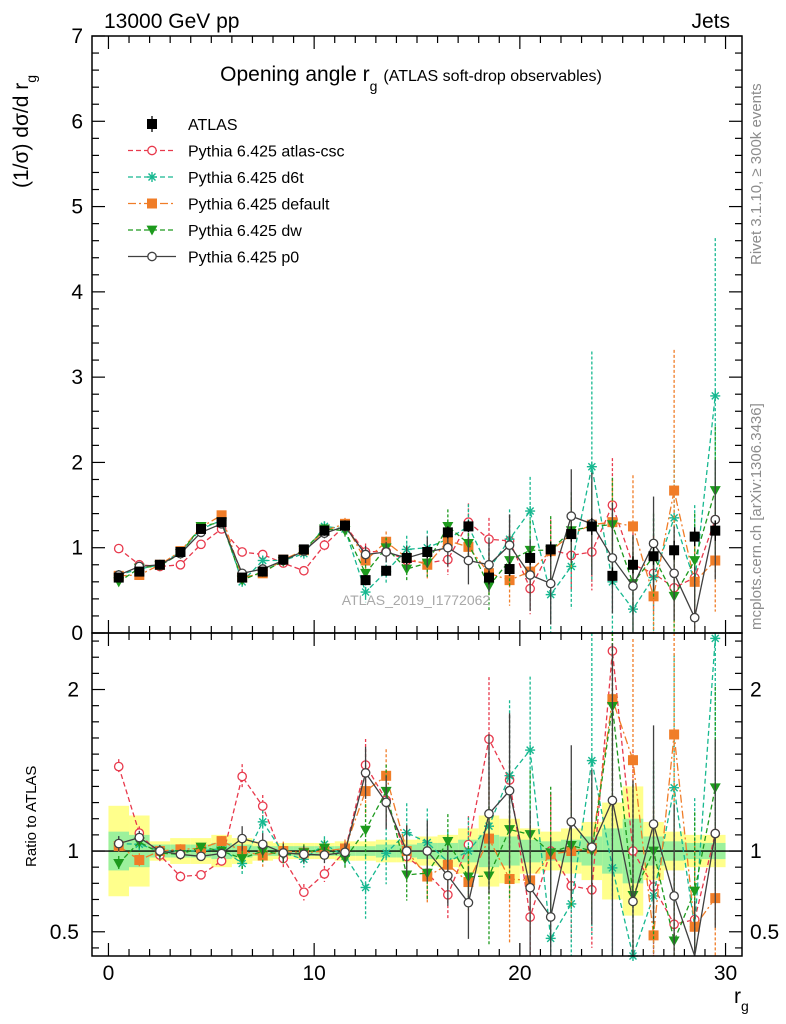  I want to click on legend-label: Pythia 6.425 default, so click(259, 205).